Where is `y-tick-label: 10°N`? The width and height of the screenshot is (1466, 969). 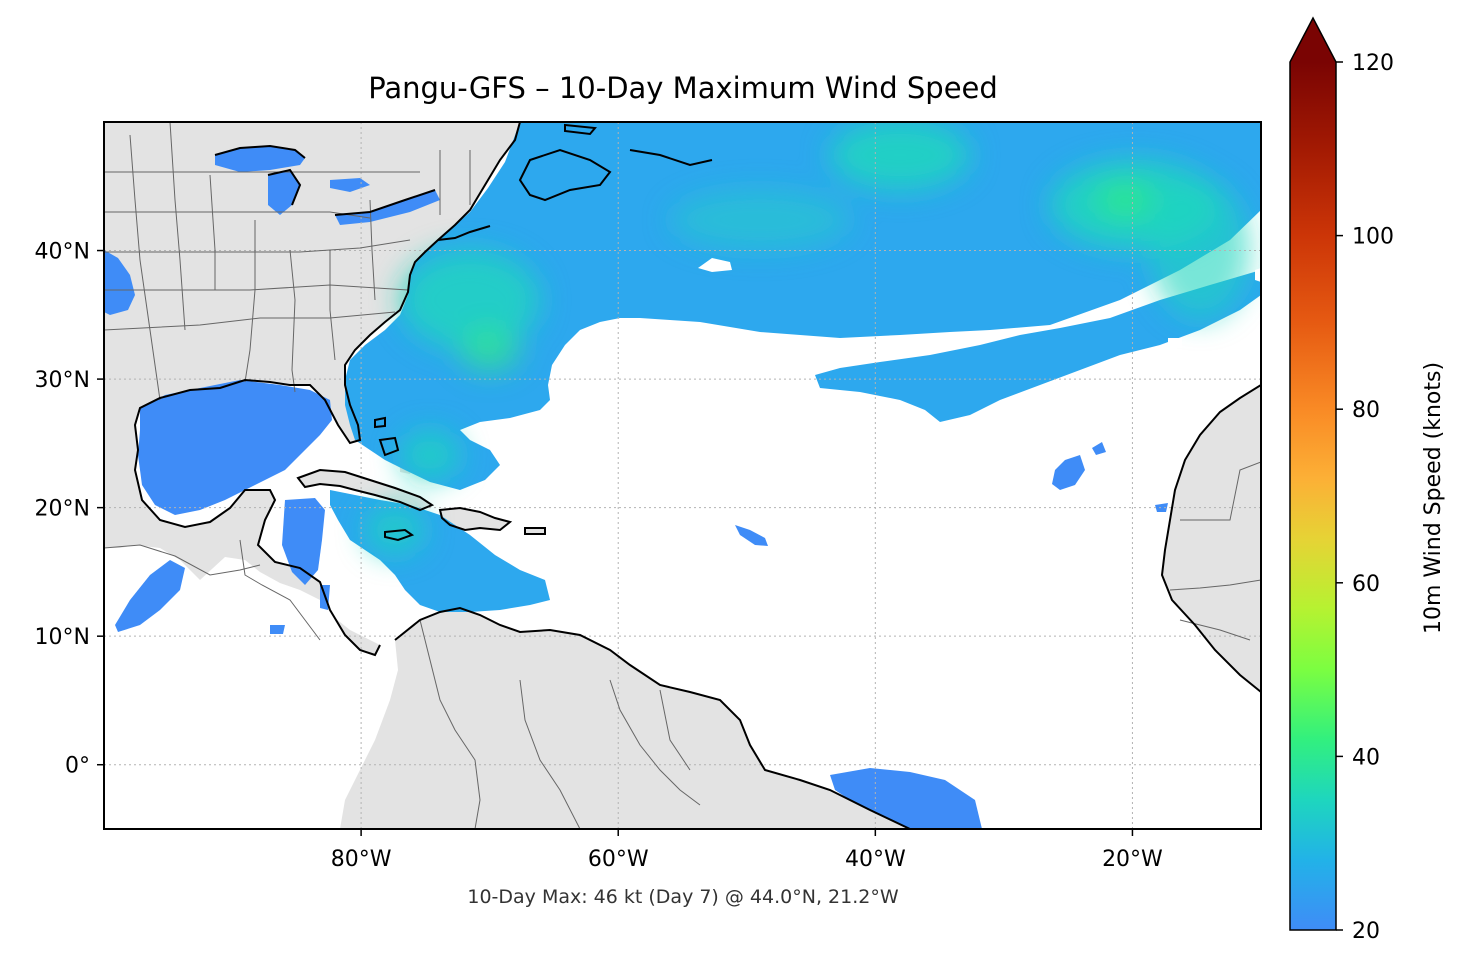 y-tick-label: 10°N is located at coordinates (62, 637).